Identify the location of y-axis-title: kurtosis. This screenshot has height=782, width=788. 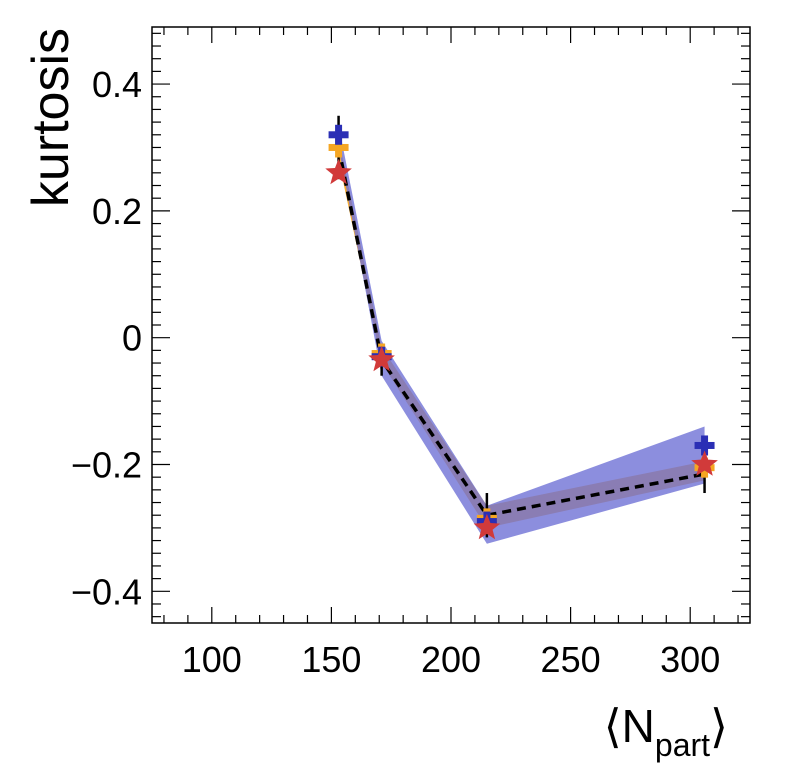
(51, 117).